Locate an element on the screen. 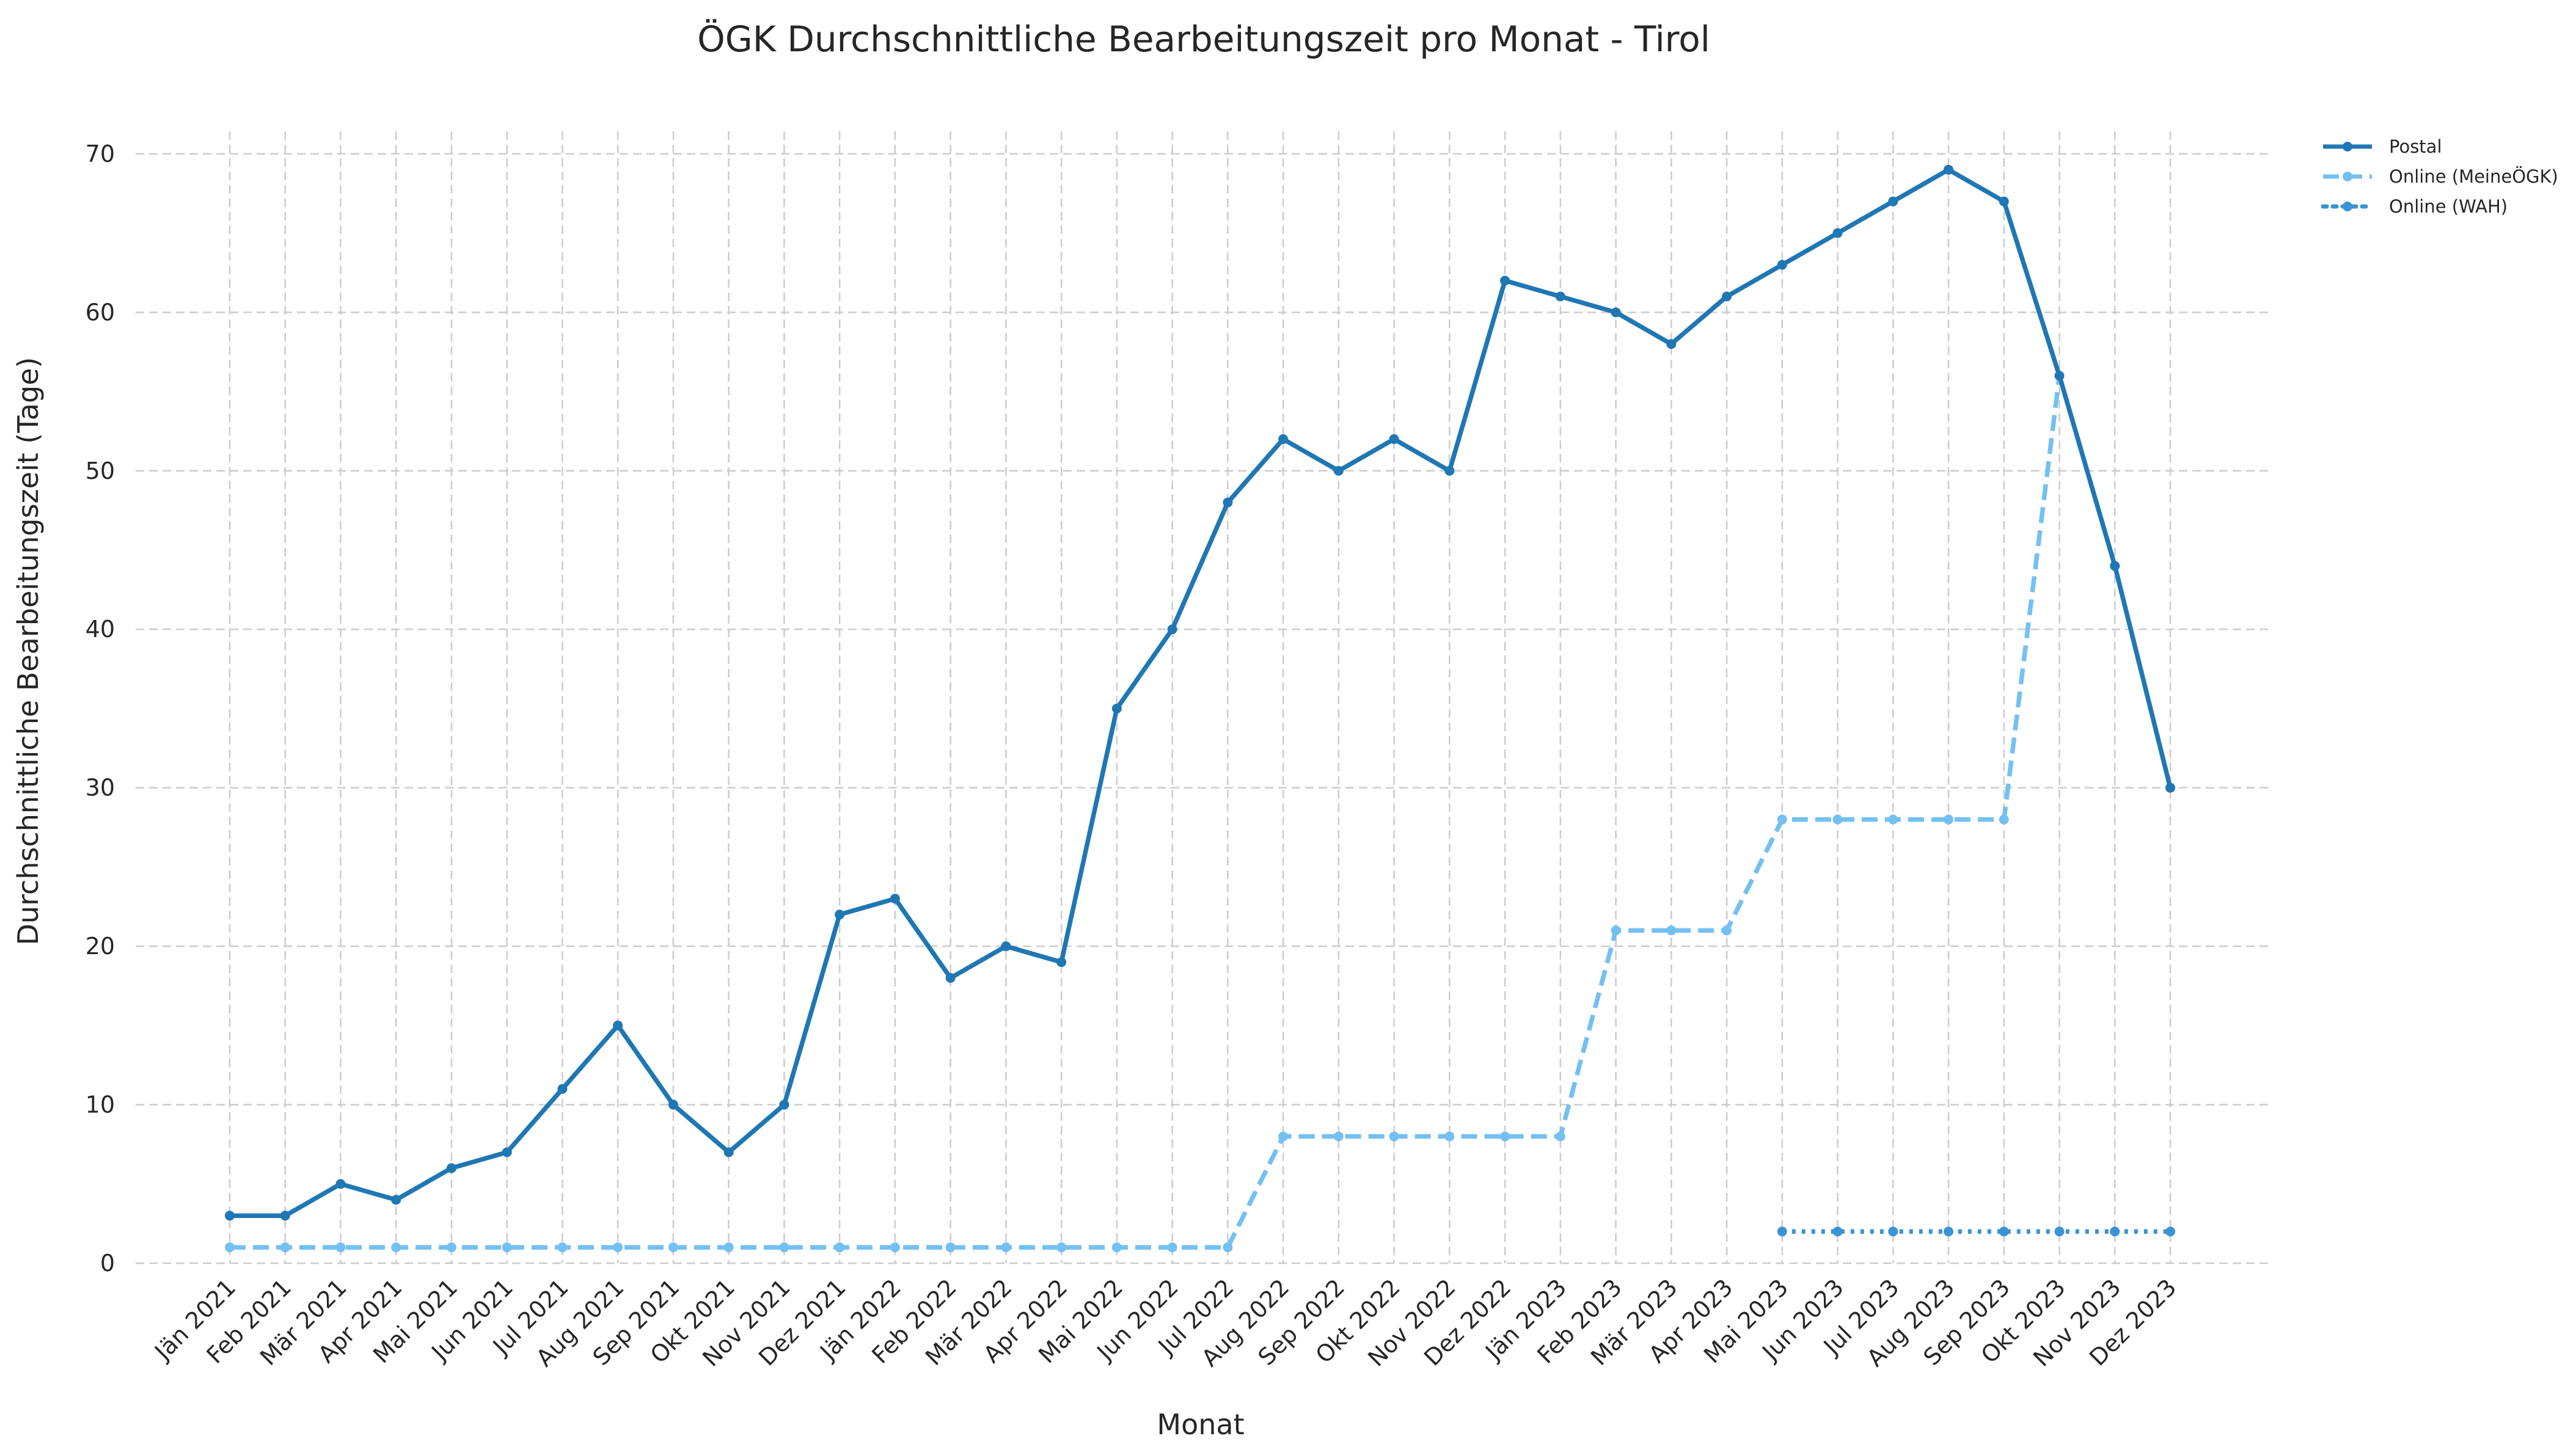  legend: Postal Online (MeineÖGK) Online (WAH) is located at coordinates (2439, 176).